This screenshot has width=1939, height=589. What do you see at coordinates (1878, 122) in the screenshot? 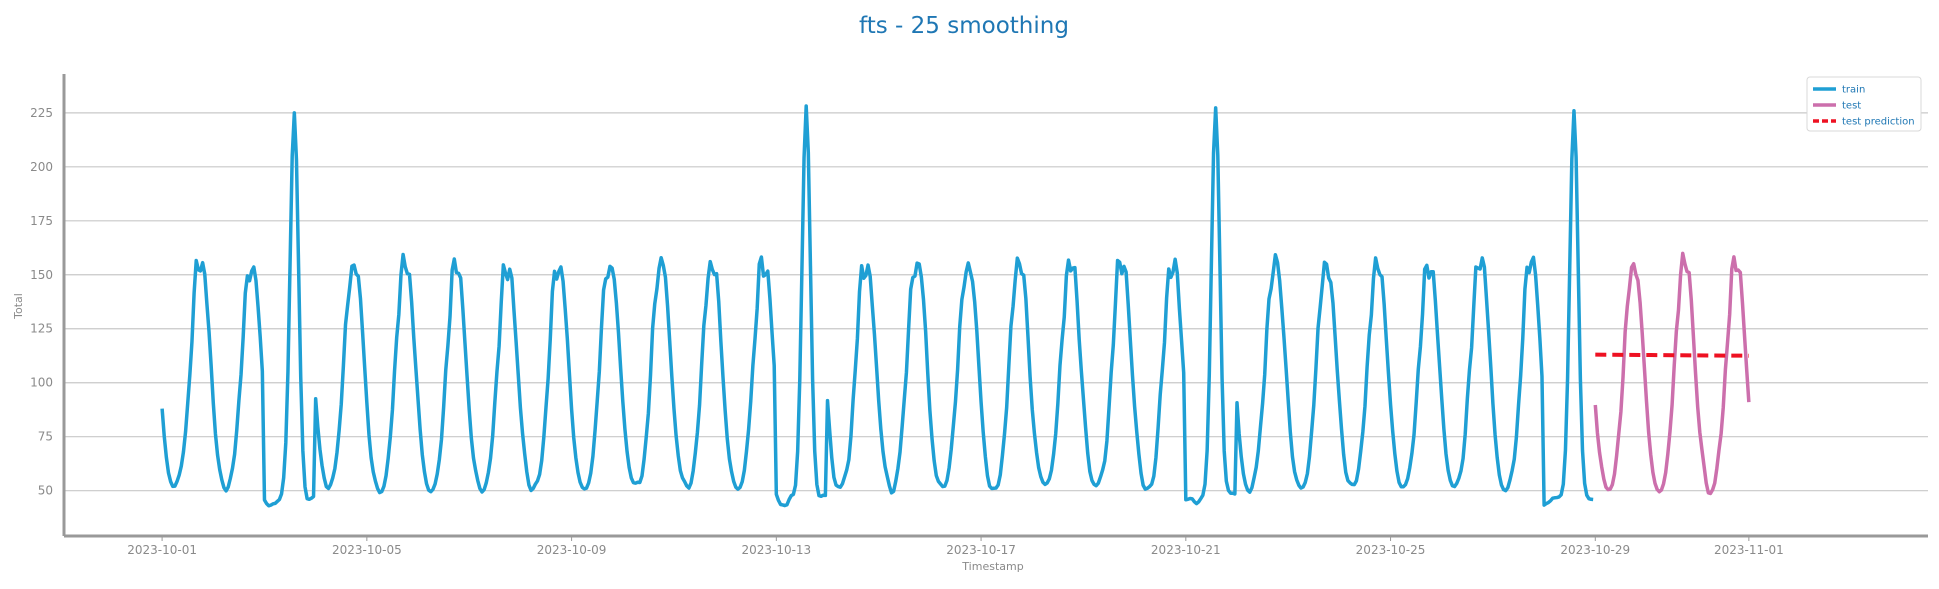
I see `legend-label: test prediction` at bounding box center [1878, 122].